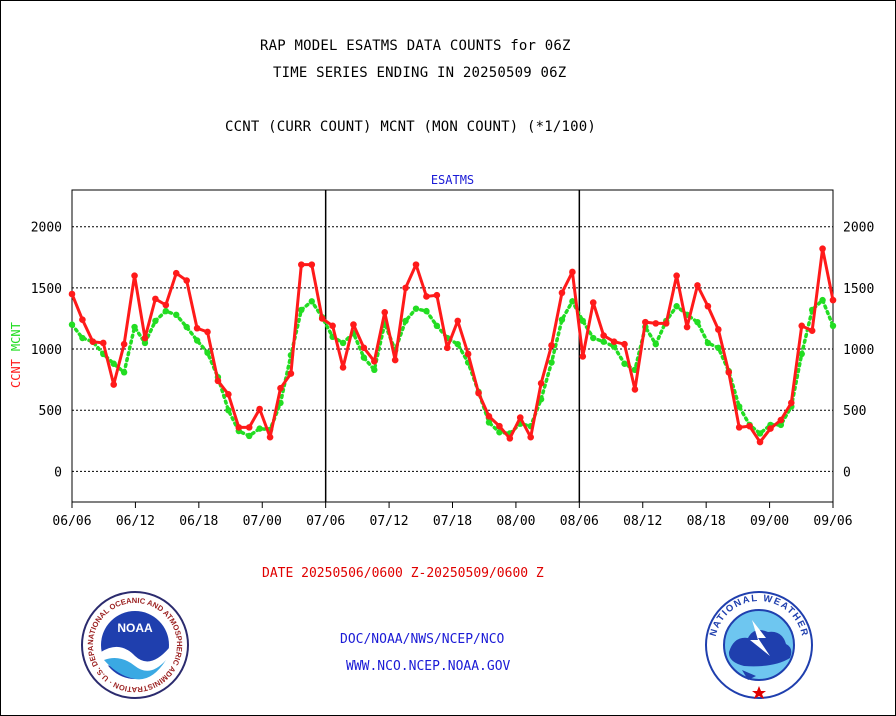 Image resolution: width=896 pixels, height=716 pixels. What do you see at coordinates (854, 411) in the screenshot?
I see `y-tick-label-right: 500` at bounding box center [854, 411].